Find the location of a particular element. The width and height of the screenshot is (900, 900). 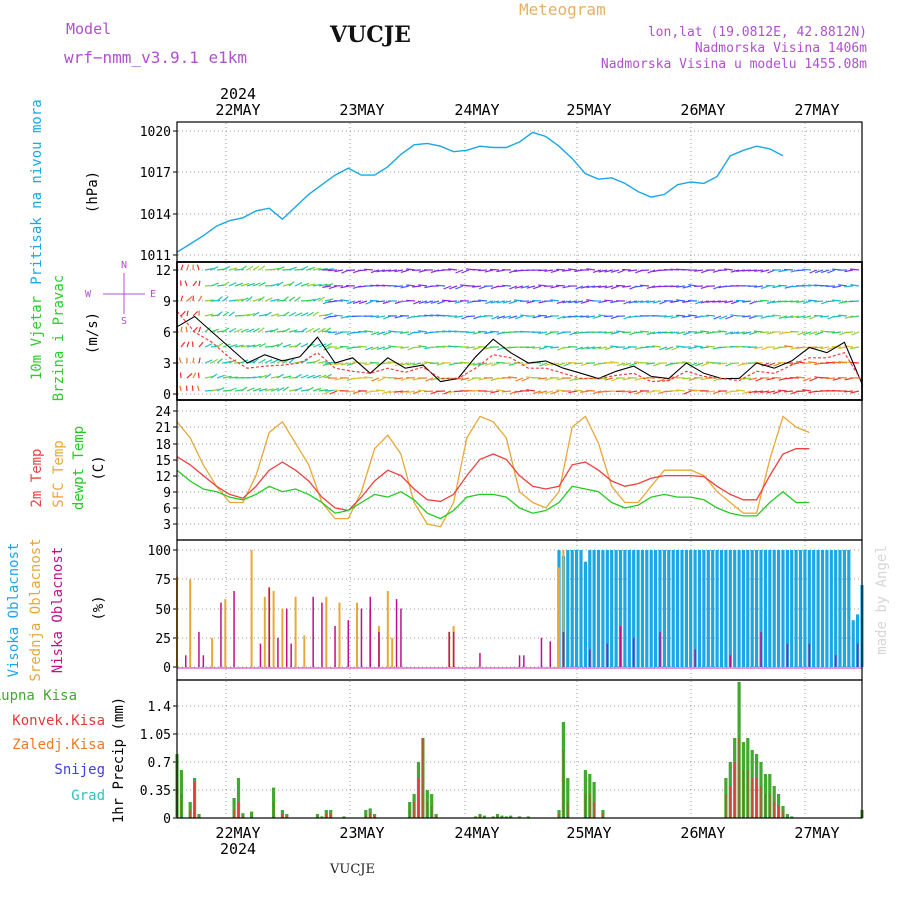

signature: made by Angel is located at coordinates (882, 600).